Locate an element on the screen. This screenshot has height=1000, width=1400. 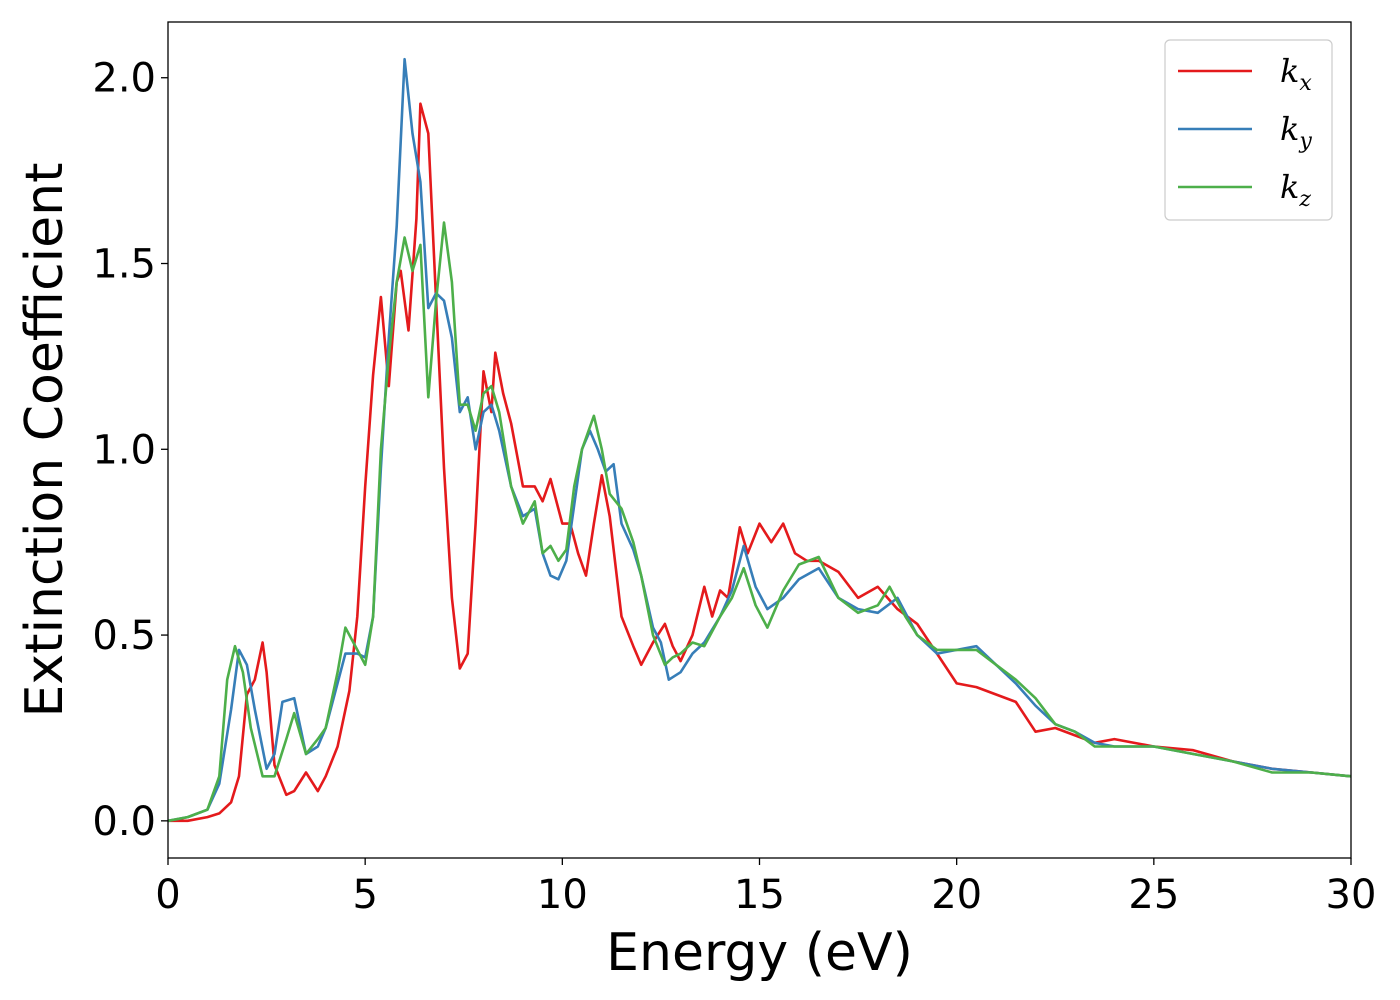
x-axis-title: Energy (eV) is located at coordinates (759, 953).